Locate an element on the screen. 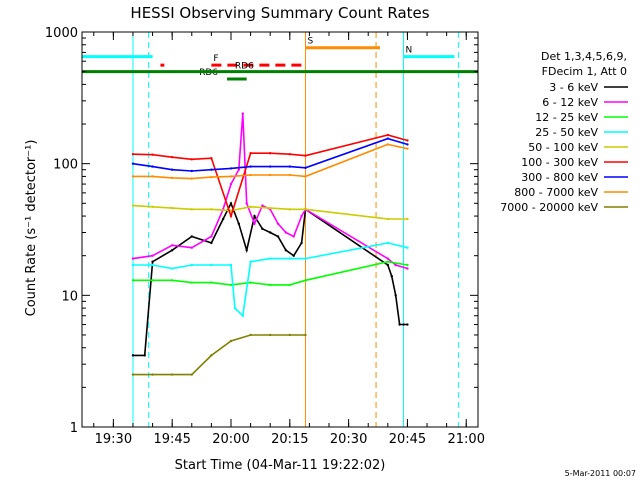 The image size is (640, 480). legend-label: 12 - 25 keV is located at coordinates (566, 117).